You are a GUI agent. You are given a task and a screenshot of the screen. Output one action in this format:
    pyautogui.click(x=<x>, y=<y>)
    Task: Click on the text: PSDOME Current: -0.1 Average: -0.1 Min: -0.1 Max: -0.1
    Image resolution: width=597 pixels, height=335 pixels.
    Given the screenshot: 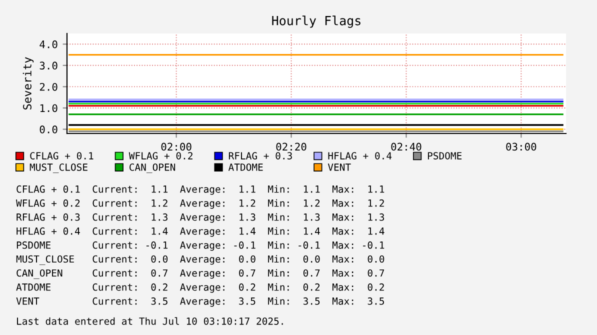 What is the action you would take?
    pyautogui.click(x=200, y=246)
    